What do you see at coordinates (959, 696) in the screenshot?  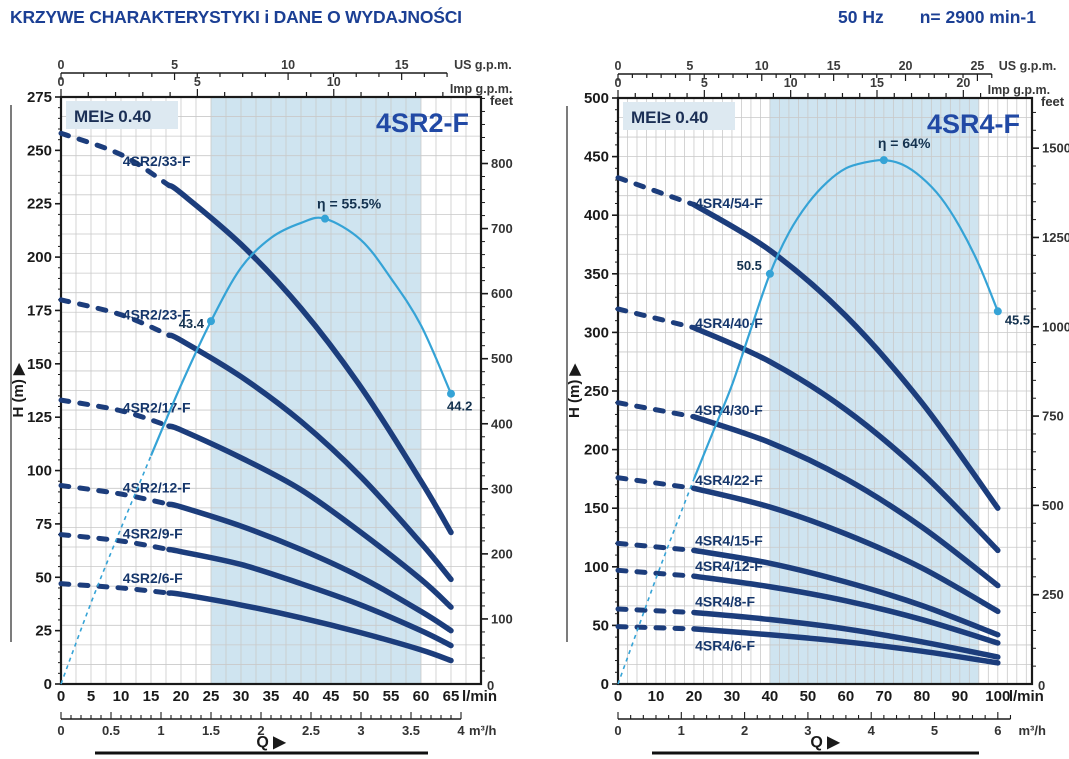 I see `lmin-tick-label: 90` at bounding box center [959, 696].